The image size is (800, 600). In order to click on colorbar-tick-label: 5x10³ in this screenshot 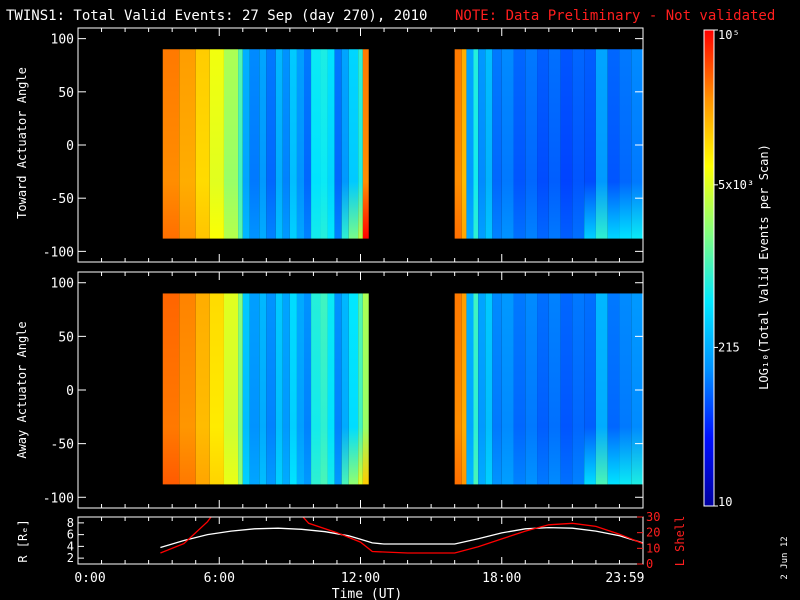, I will do `click(736, 185)`.